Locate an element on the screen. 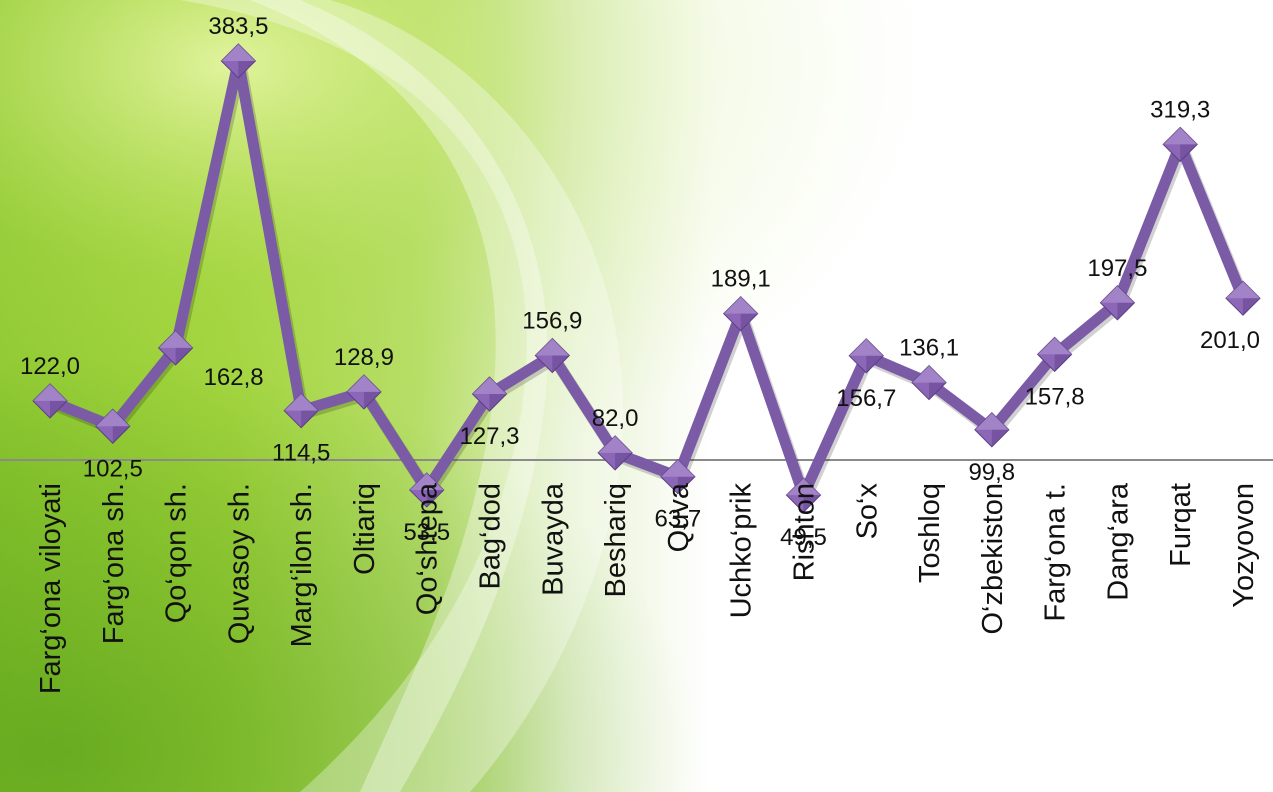  x-tick-label: Toshloq is located at coordinates (930, 533).